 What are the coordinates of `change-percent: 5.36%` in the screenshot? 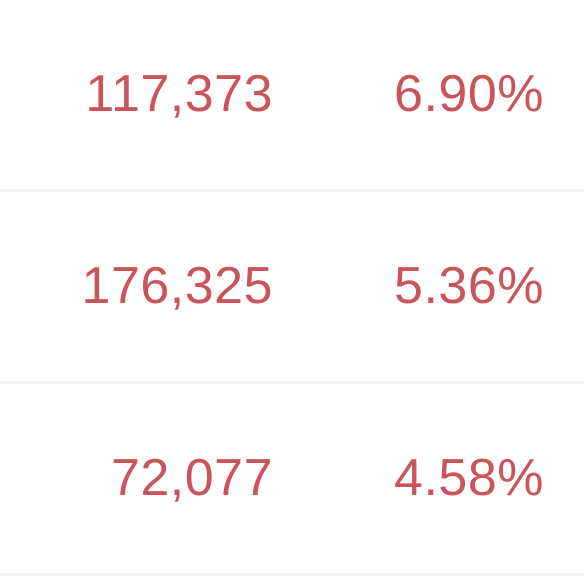 It's located at (469, 286).